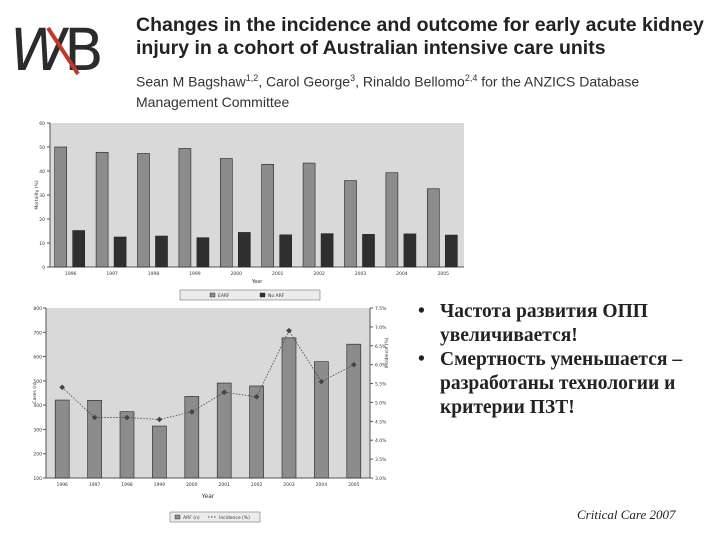 The width and height of the screenshot is (720, 540). I want to click on author-affiliation: 2,4, so click(471, 78).